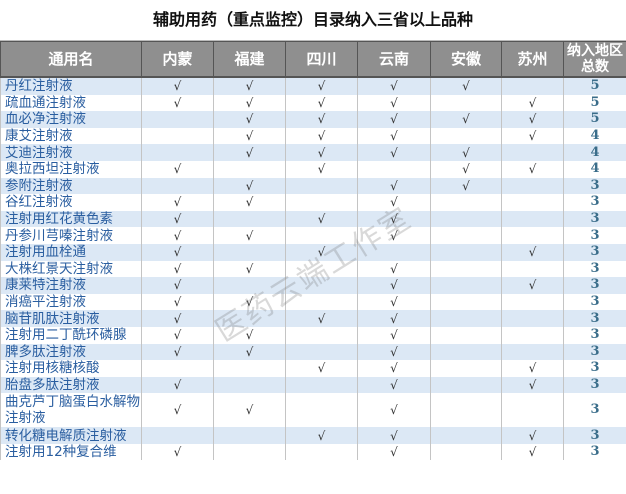 The image size is (626, 494). Describe the element at coordinates (313, 352) in the screenshot. I see `table-row: 脾多肽注射液 √ √ √ 3` at that location.